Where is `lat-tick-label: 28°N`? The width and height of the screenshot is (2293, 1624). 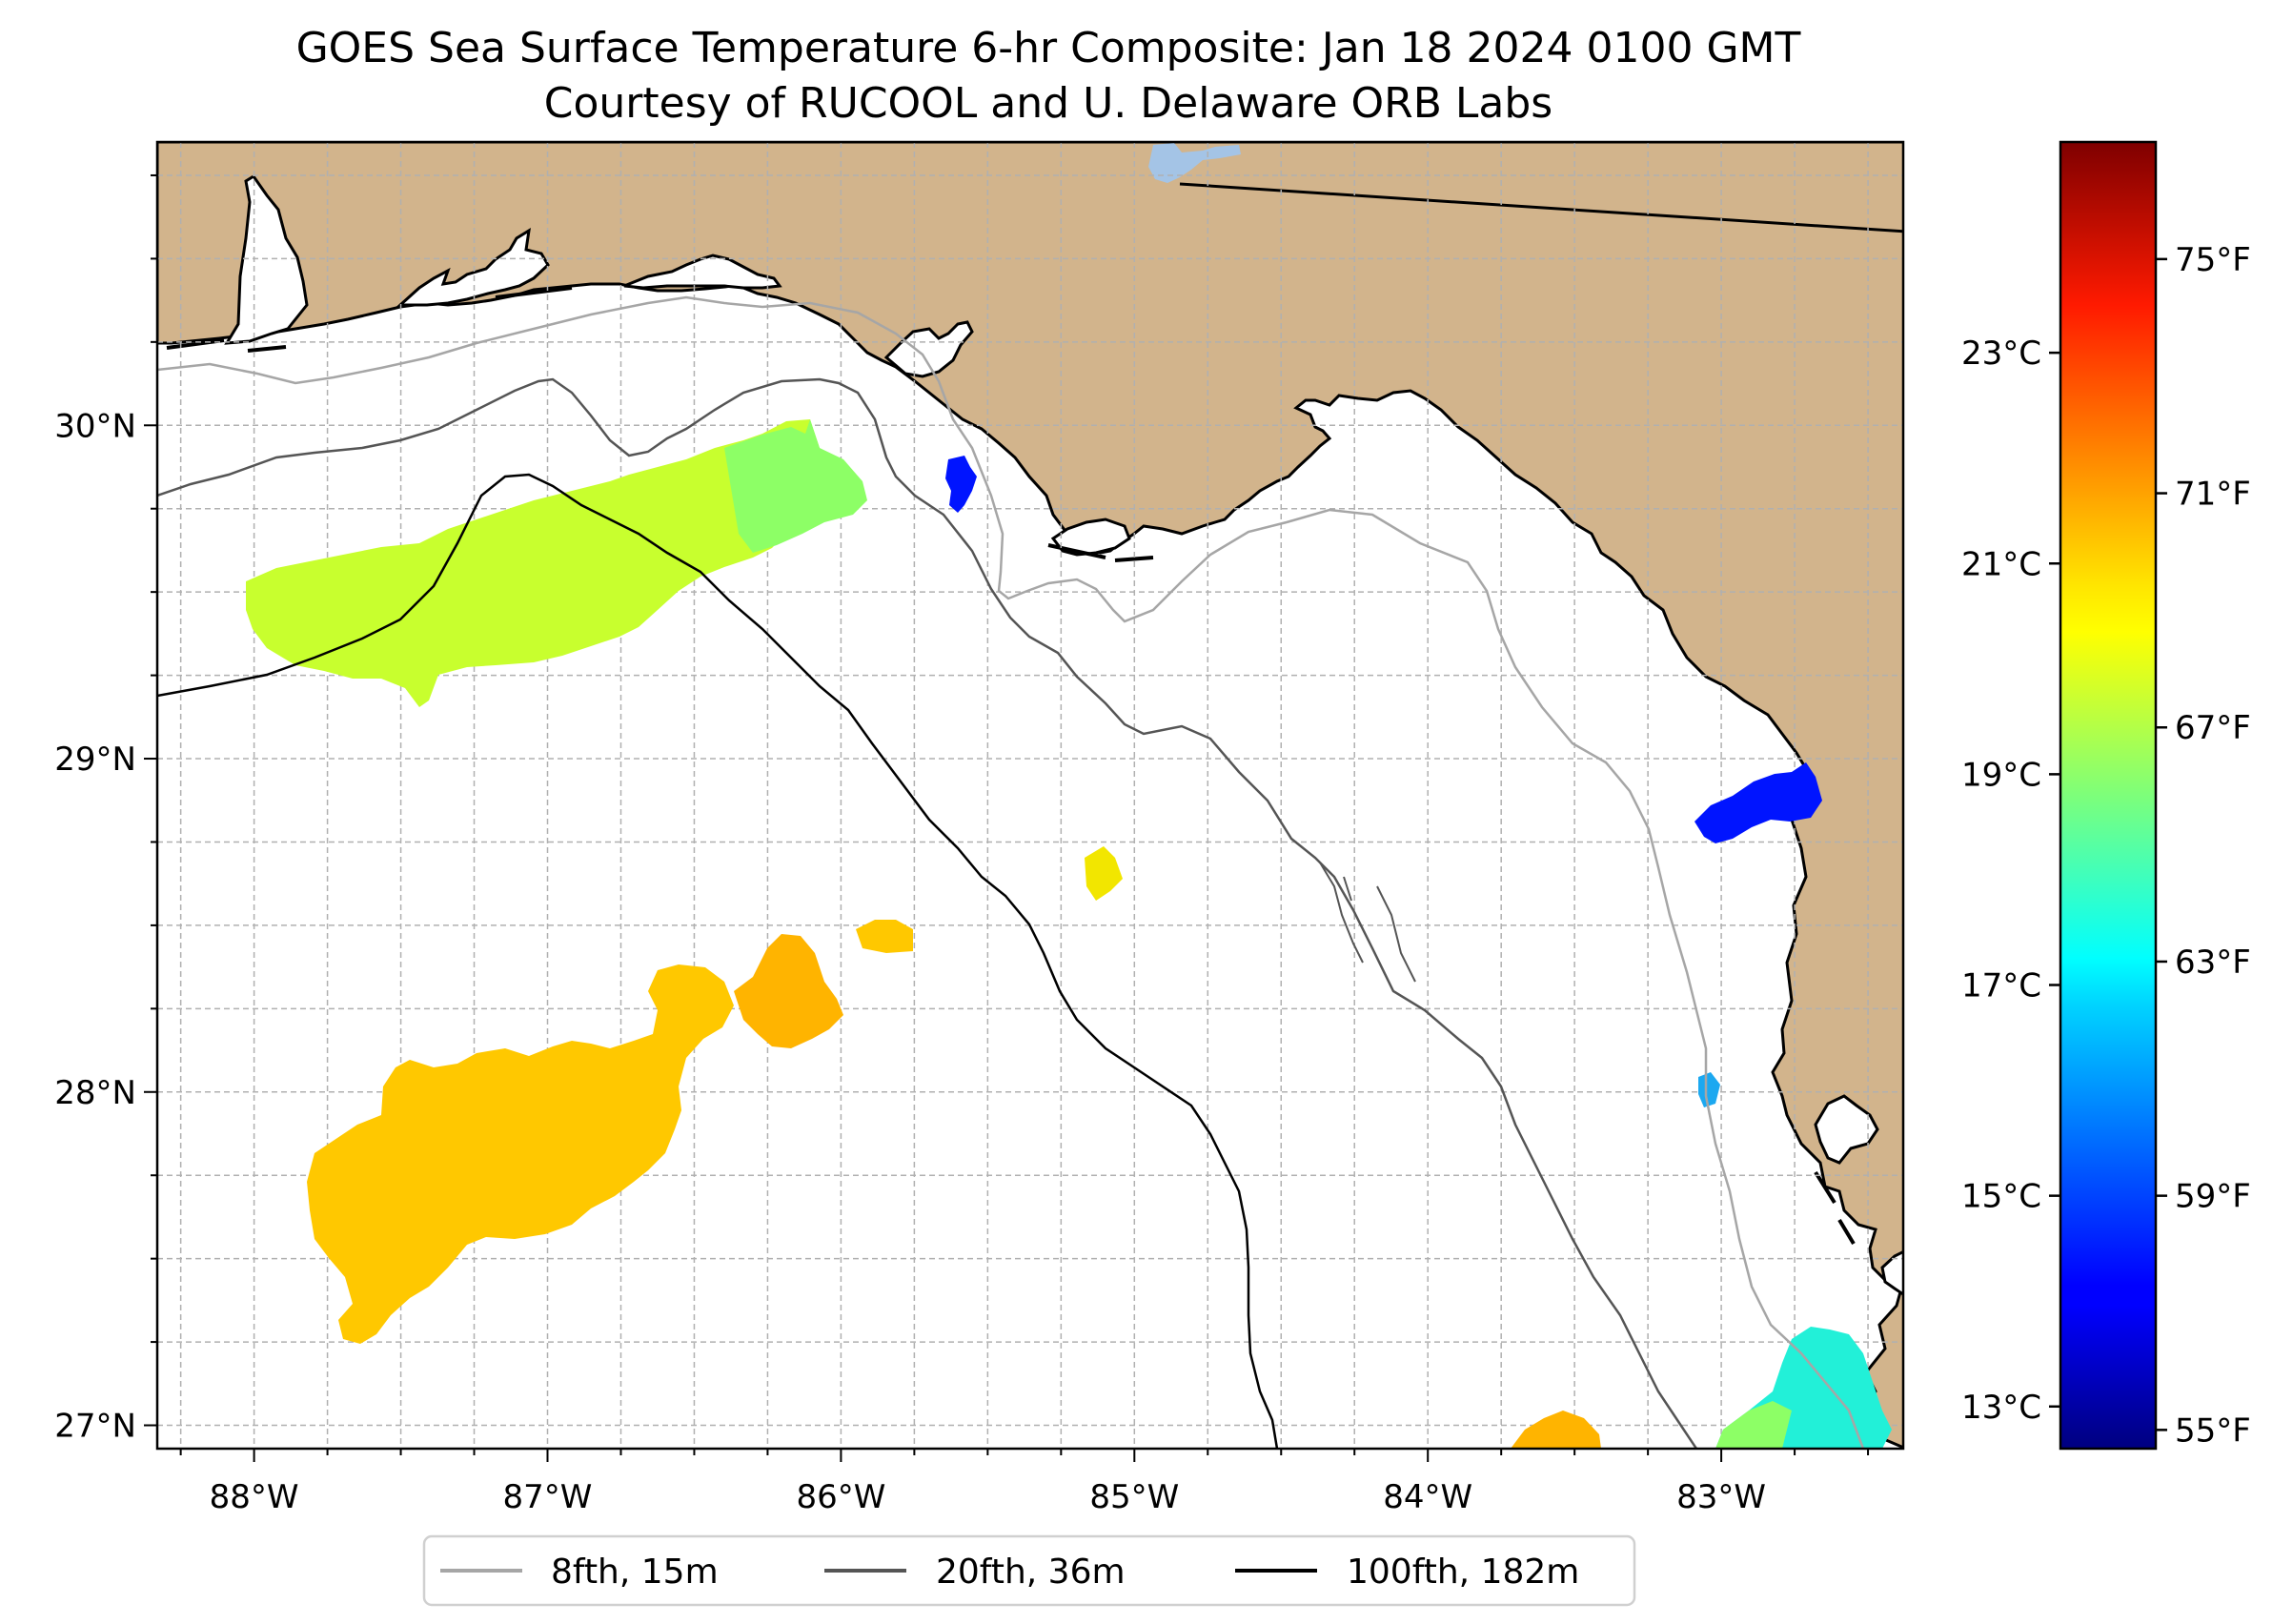 lat-tick-label: 28°N is located at coordinates (95, 1093).